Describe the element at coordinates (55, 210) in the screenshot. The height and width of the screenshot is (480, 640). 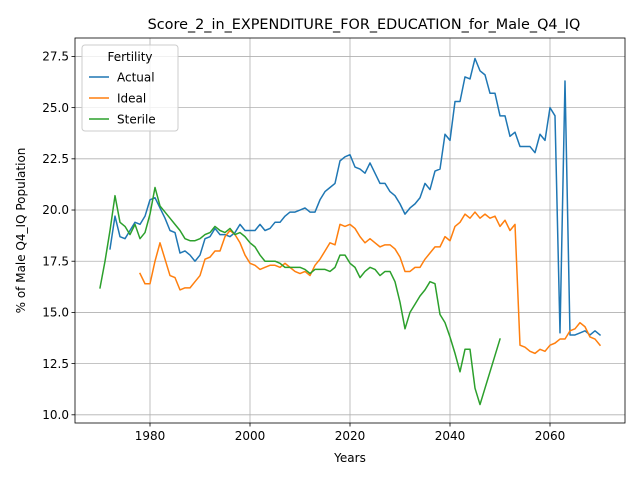
I see `y-tick-label: 20.0` at that location.